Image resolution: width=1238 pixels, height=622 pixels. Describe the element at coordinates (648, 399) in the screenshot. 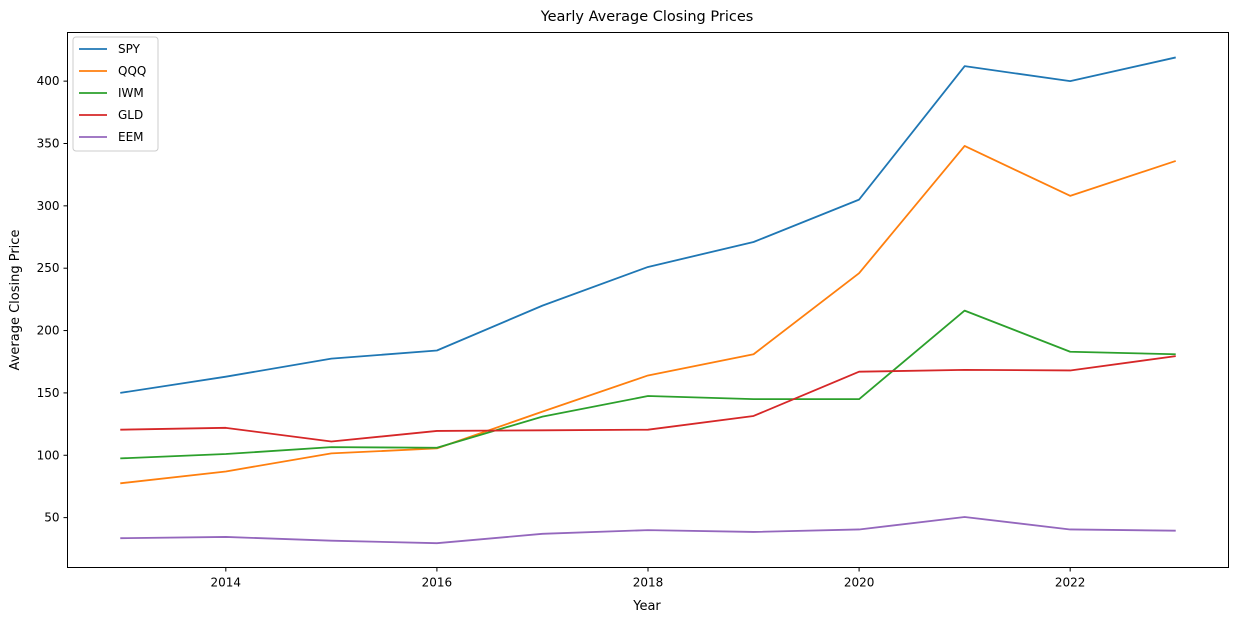

I see `series-line-gld` at that location.